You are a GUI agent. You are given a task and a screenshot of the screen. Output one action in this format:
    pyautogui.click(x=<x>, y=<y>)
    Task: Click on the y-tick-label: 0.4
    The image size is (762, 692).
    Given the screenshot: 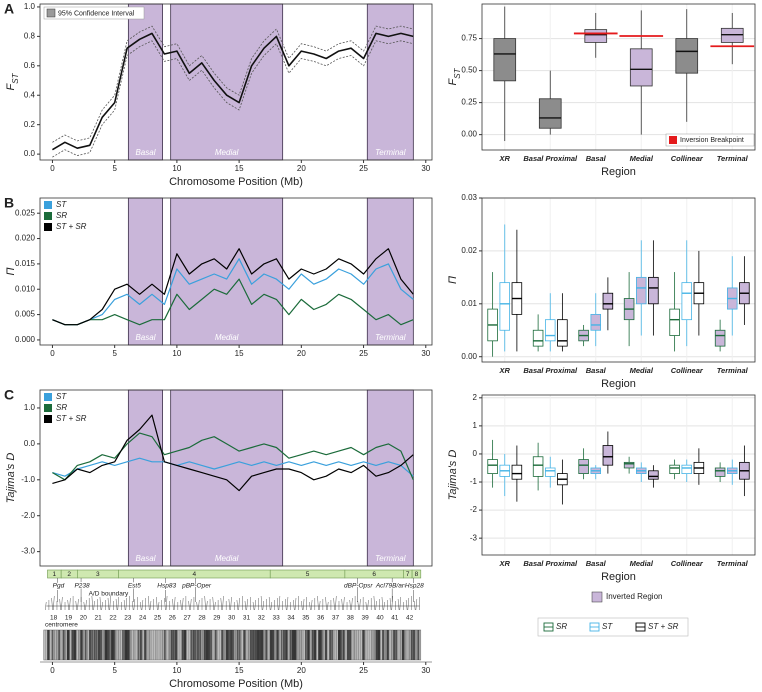 What is the action you would take?
    pyautogui.click(x=30, y=94)
    